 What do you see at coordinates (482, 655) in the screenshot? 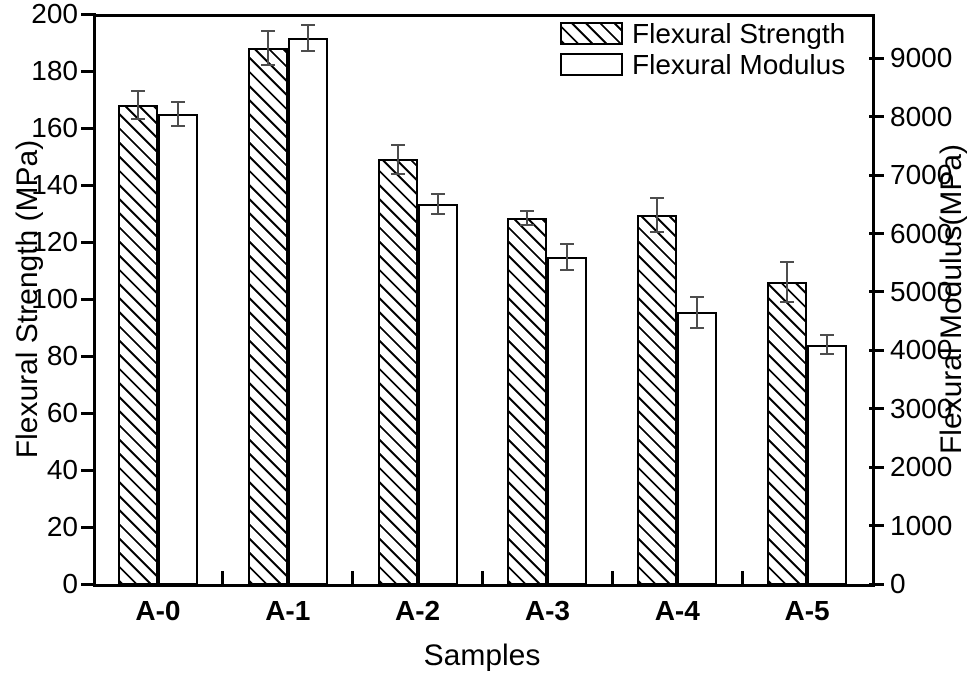
I see `x-axis-title: Samples` at bounding box center [482, 655].